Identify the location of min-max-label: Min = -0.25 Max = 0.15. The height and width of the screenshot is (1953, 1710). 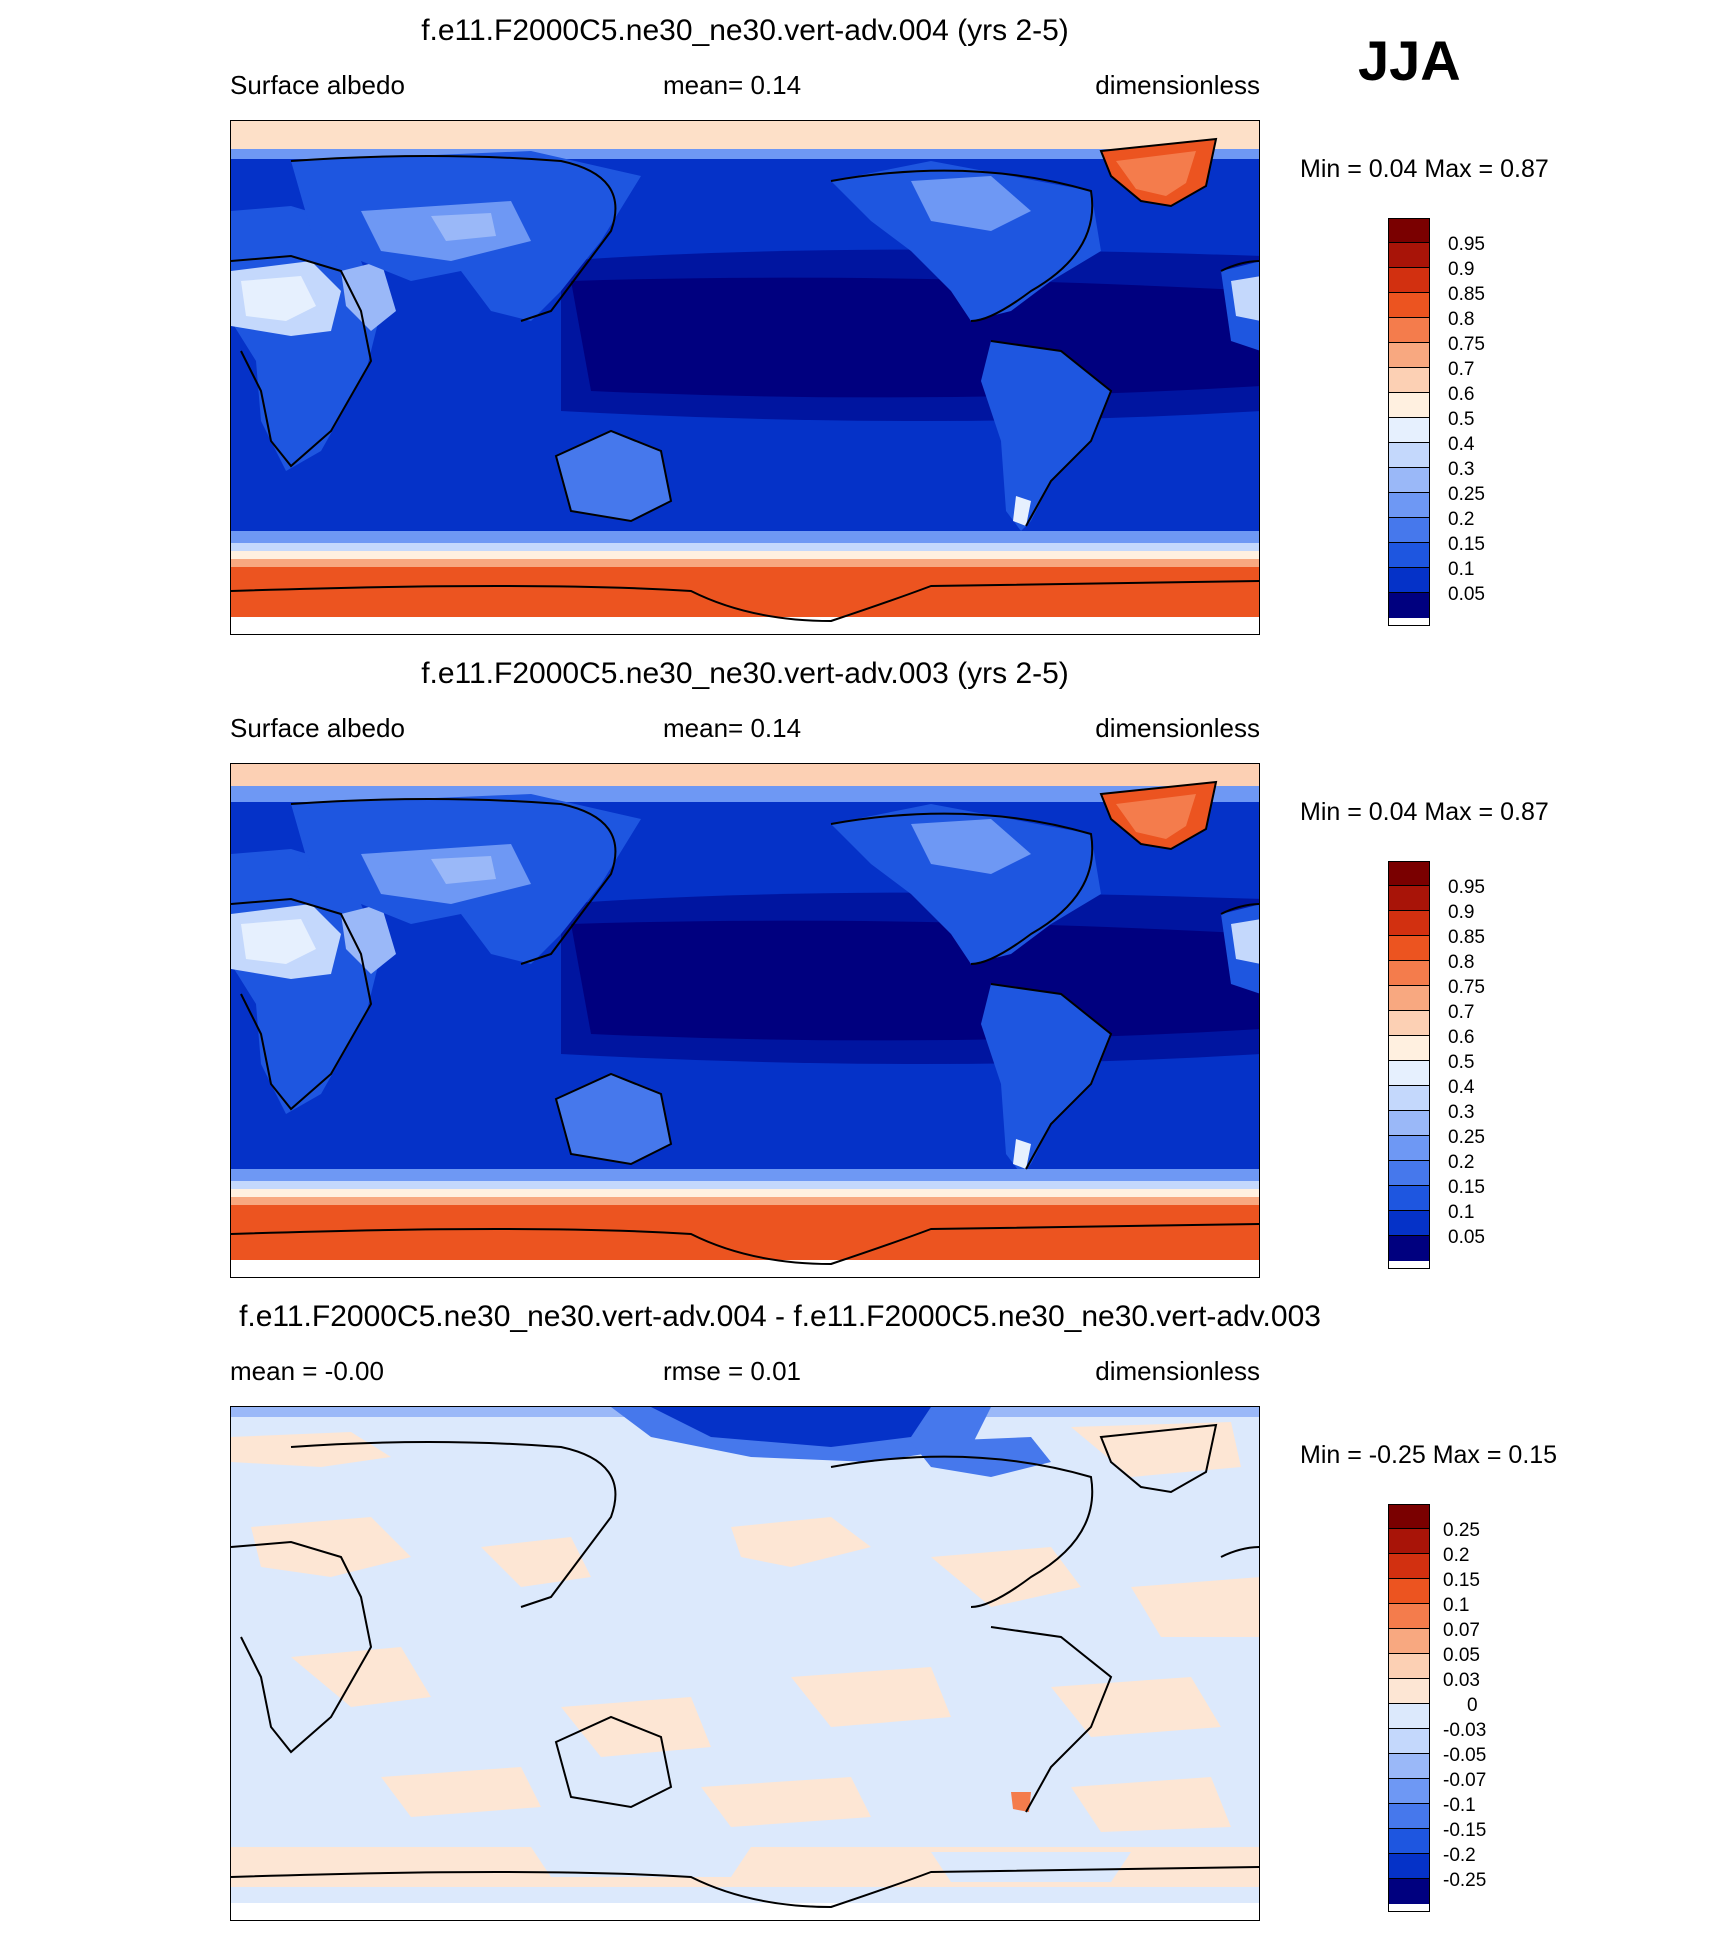
(1429, 1455).